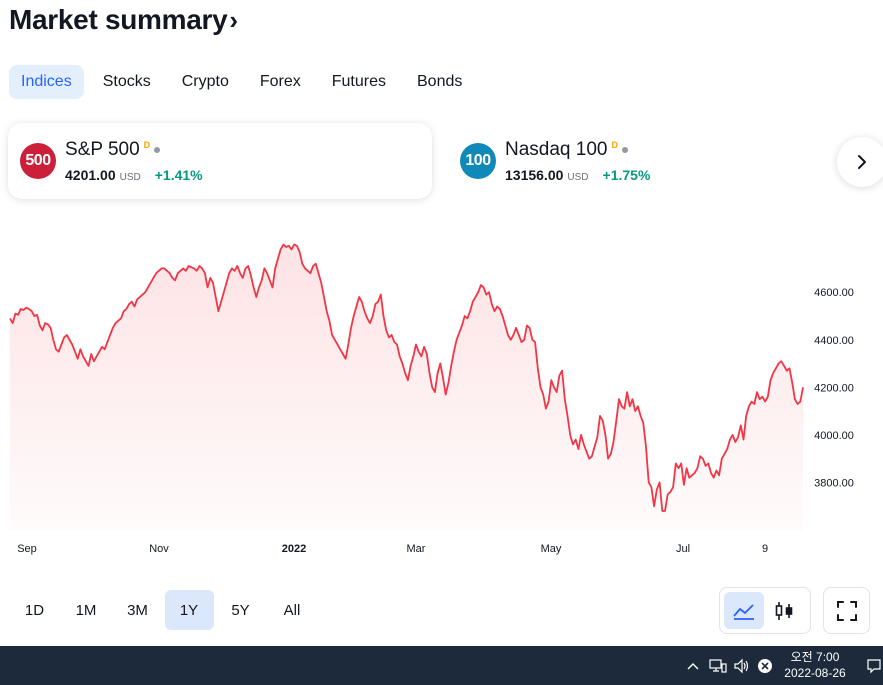 Image resolution: width=883 pixels, height=685 pixels. I want to click on windows-taskbar: 오전 7:00 2022-08-26, so click(441, 665).